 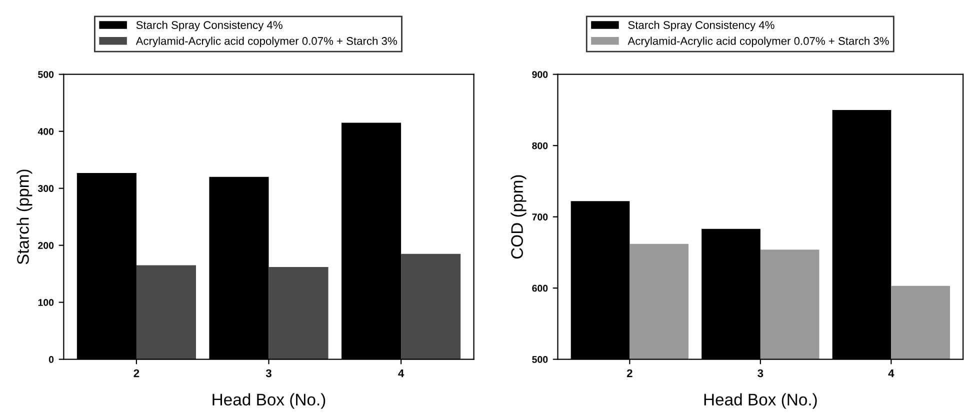 I want to click on y-axis-title: COD (ppm), so click(x=518, y=217).